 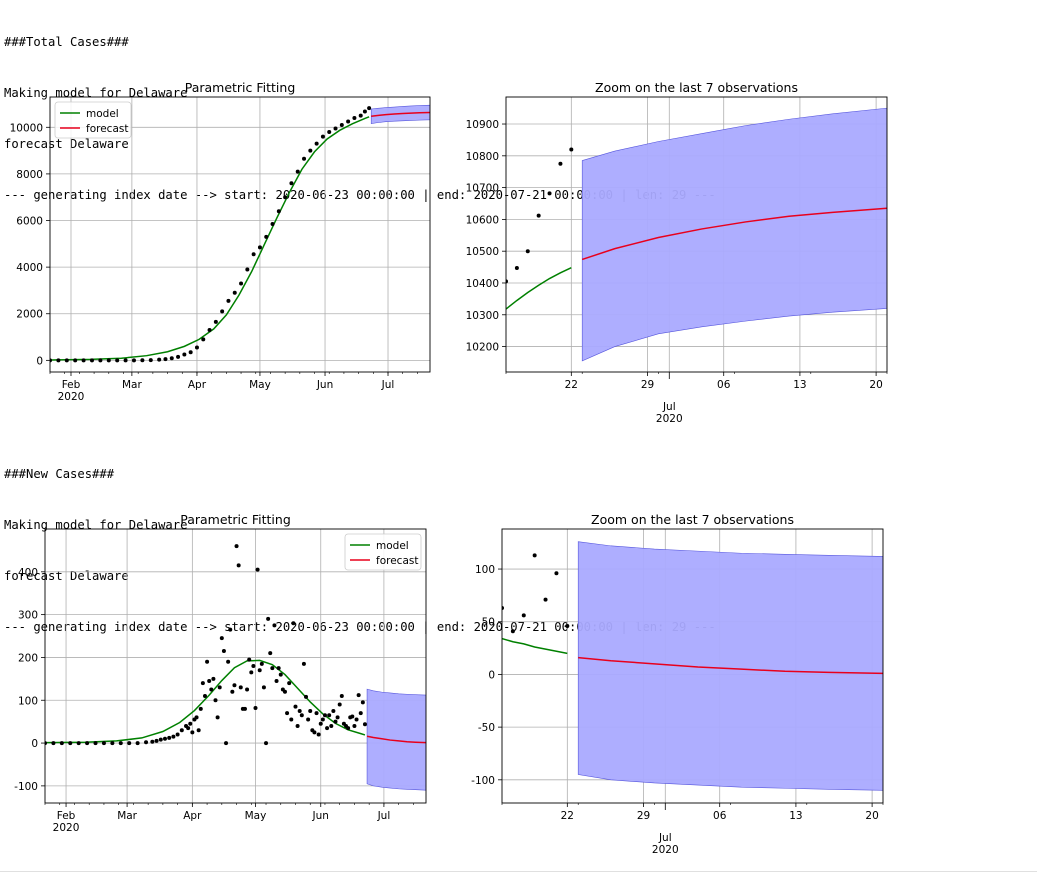 I want to click on chart-legend: model forecast, so click(x=383, y=552).